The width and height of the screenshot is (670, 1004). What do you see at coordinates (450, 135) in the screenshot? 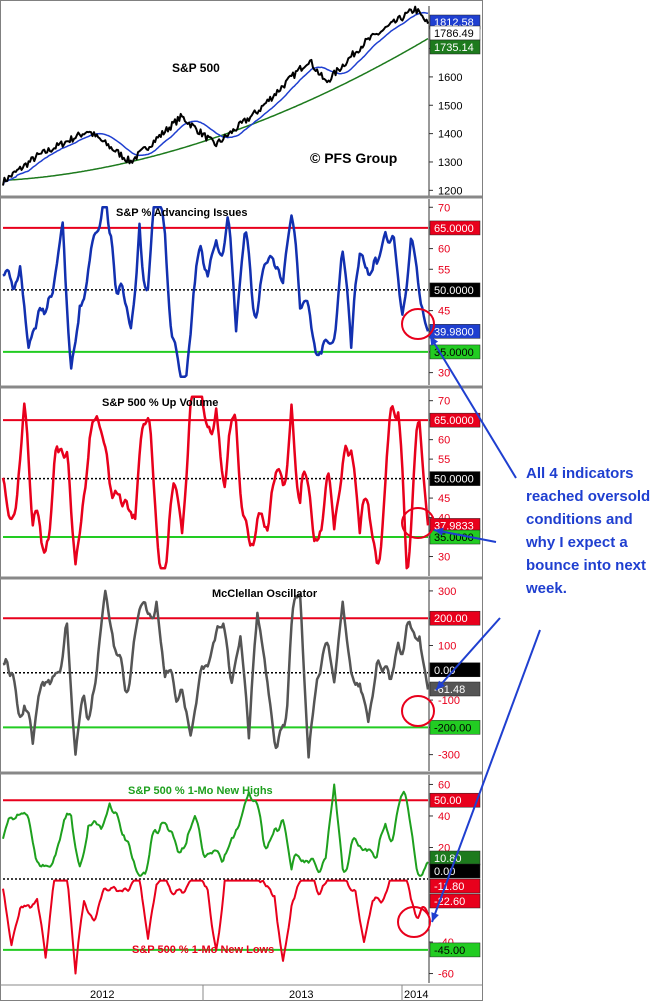
I see `y-tick-label: 1400` at bounding box center [450, 135].